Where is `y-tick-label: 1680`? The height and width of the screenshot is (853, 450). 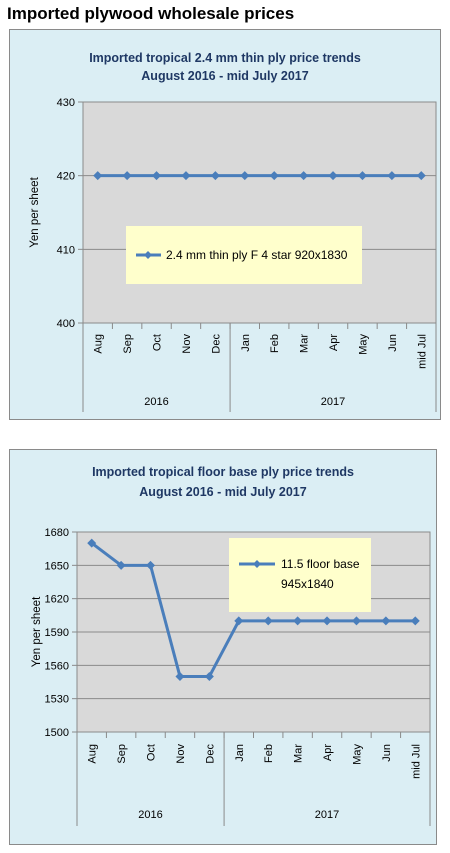 y-tick-label: 1680 is located at coordinates (57, 533).